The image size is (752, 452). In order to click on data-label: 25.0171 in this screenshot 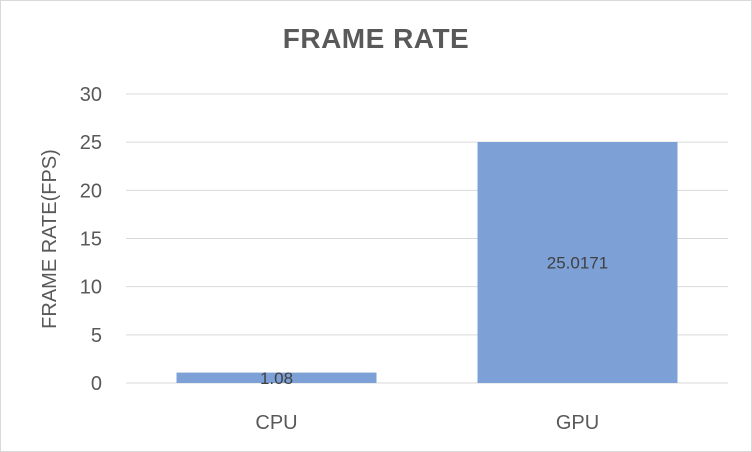, I will do `click(577, 263)`.